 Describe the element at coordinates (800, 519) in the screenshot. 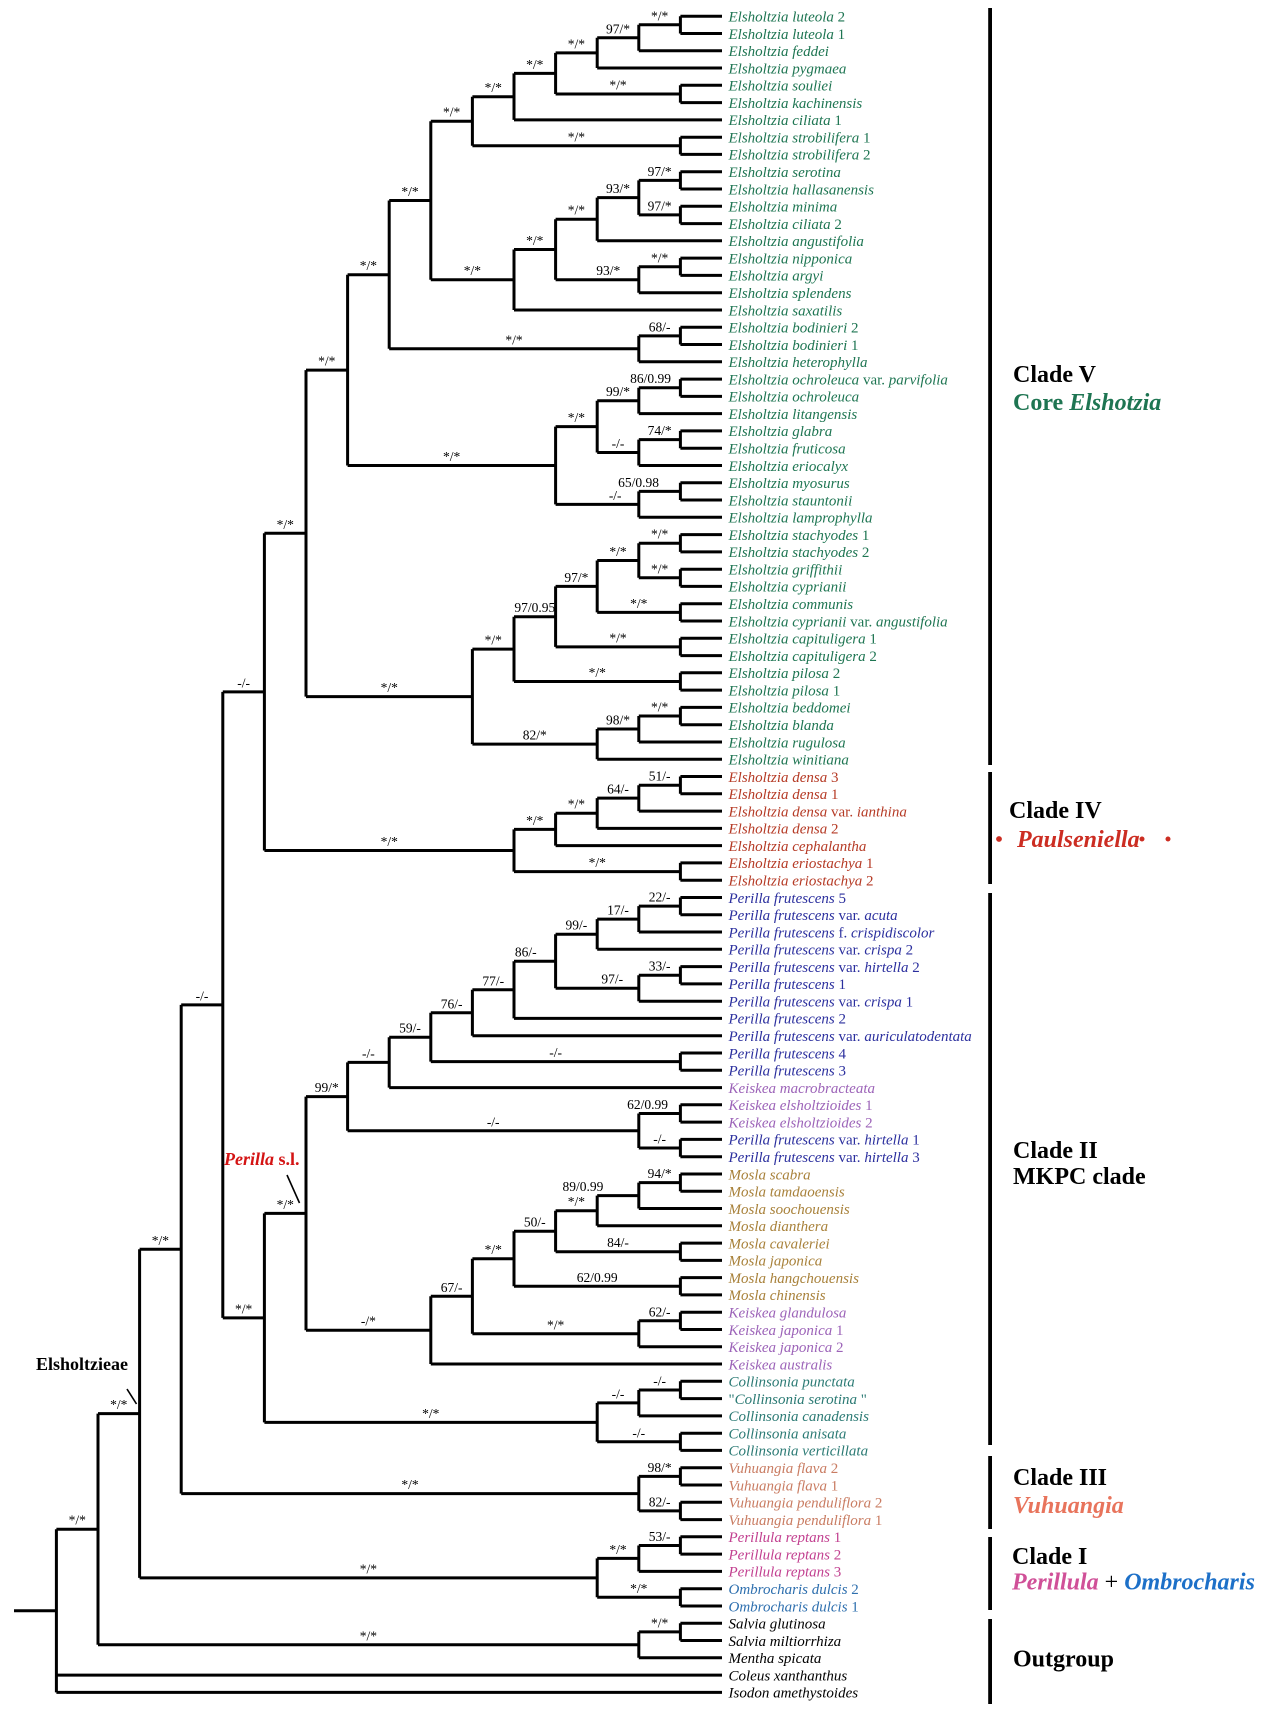

I see `svg-text: Elsholtzia lamprophylla` at that location.